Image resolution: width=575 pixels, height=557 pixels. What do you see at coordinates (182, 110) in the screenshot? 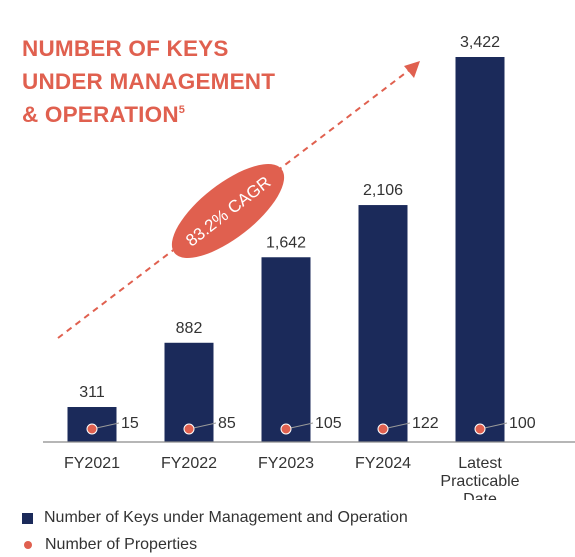
I see `title-footnote: 5` at bounding box center [182, 110].